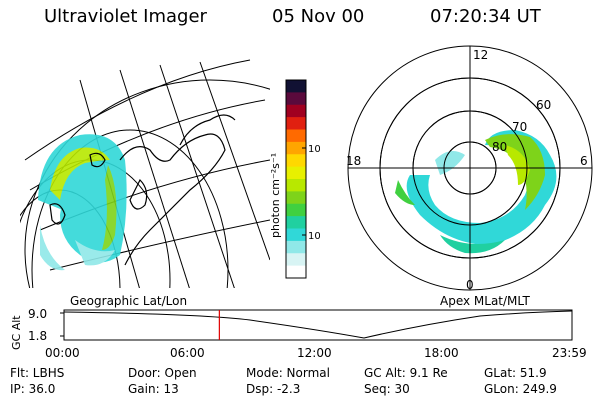 This screenshot has width=600, height=400. What do you see at coordinates (520, 389) in the screenshot?
I see `status-glon: GLon: 249.9` at bounding box center [520, 389].